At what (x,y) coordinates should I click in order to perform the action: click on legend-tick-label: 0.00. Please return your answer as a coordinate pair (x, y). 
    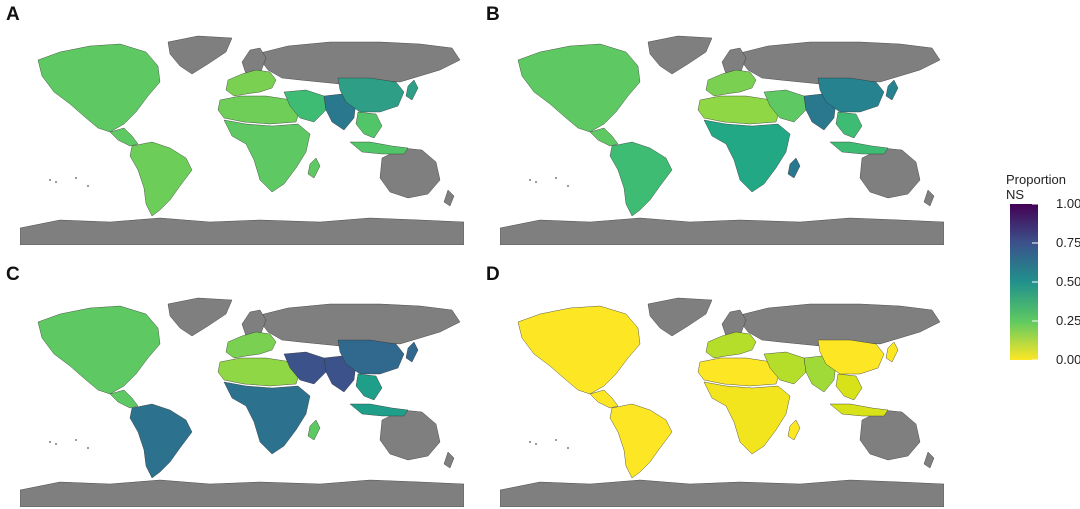
    Looking at the image, I should click on (1068, 359).